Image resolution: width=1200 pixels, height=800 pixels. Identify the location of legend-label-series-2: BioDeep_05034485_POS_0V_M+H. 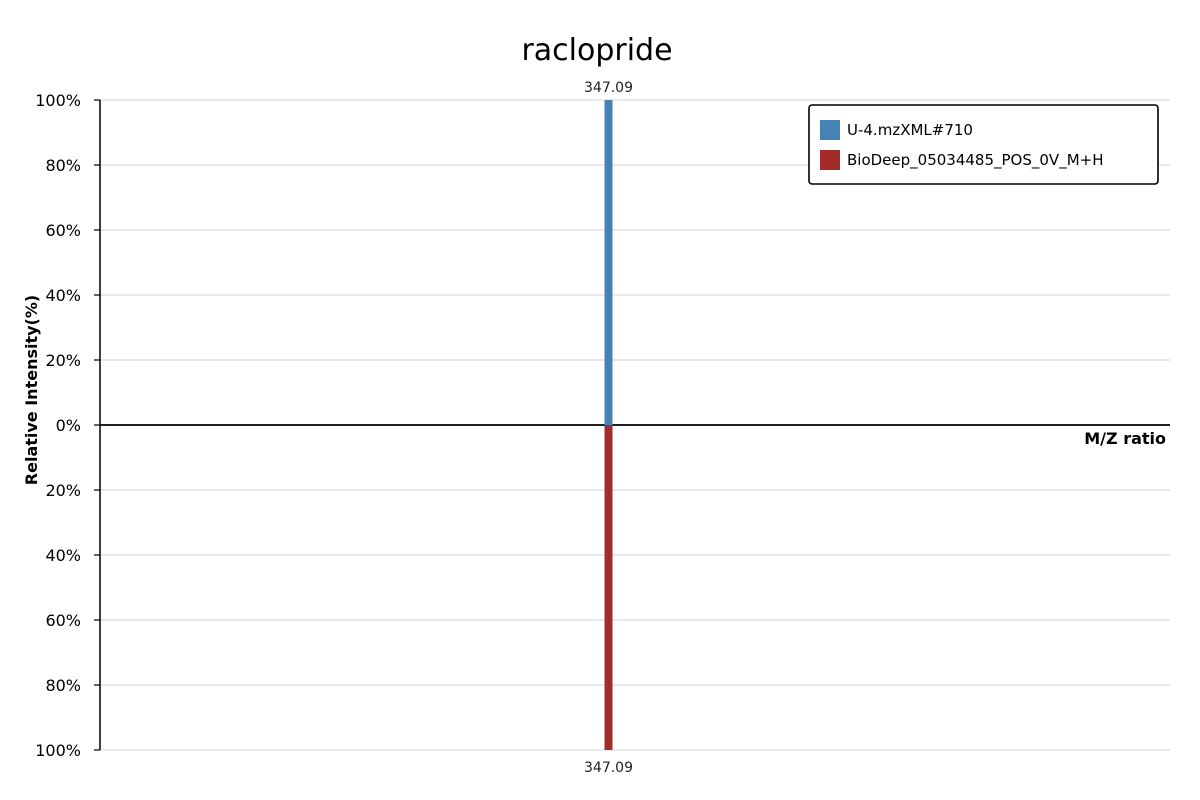
(975, 160).